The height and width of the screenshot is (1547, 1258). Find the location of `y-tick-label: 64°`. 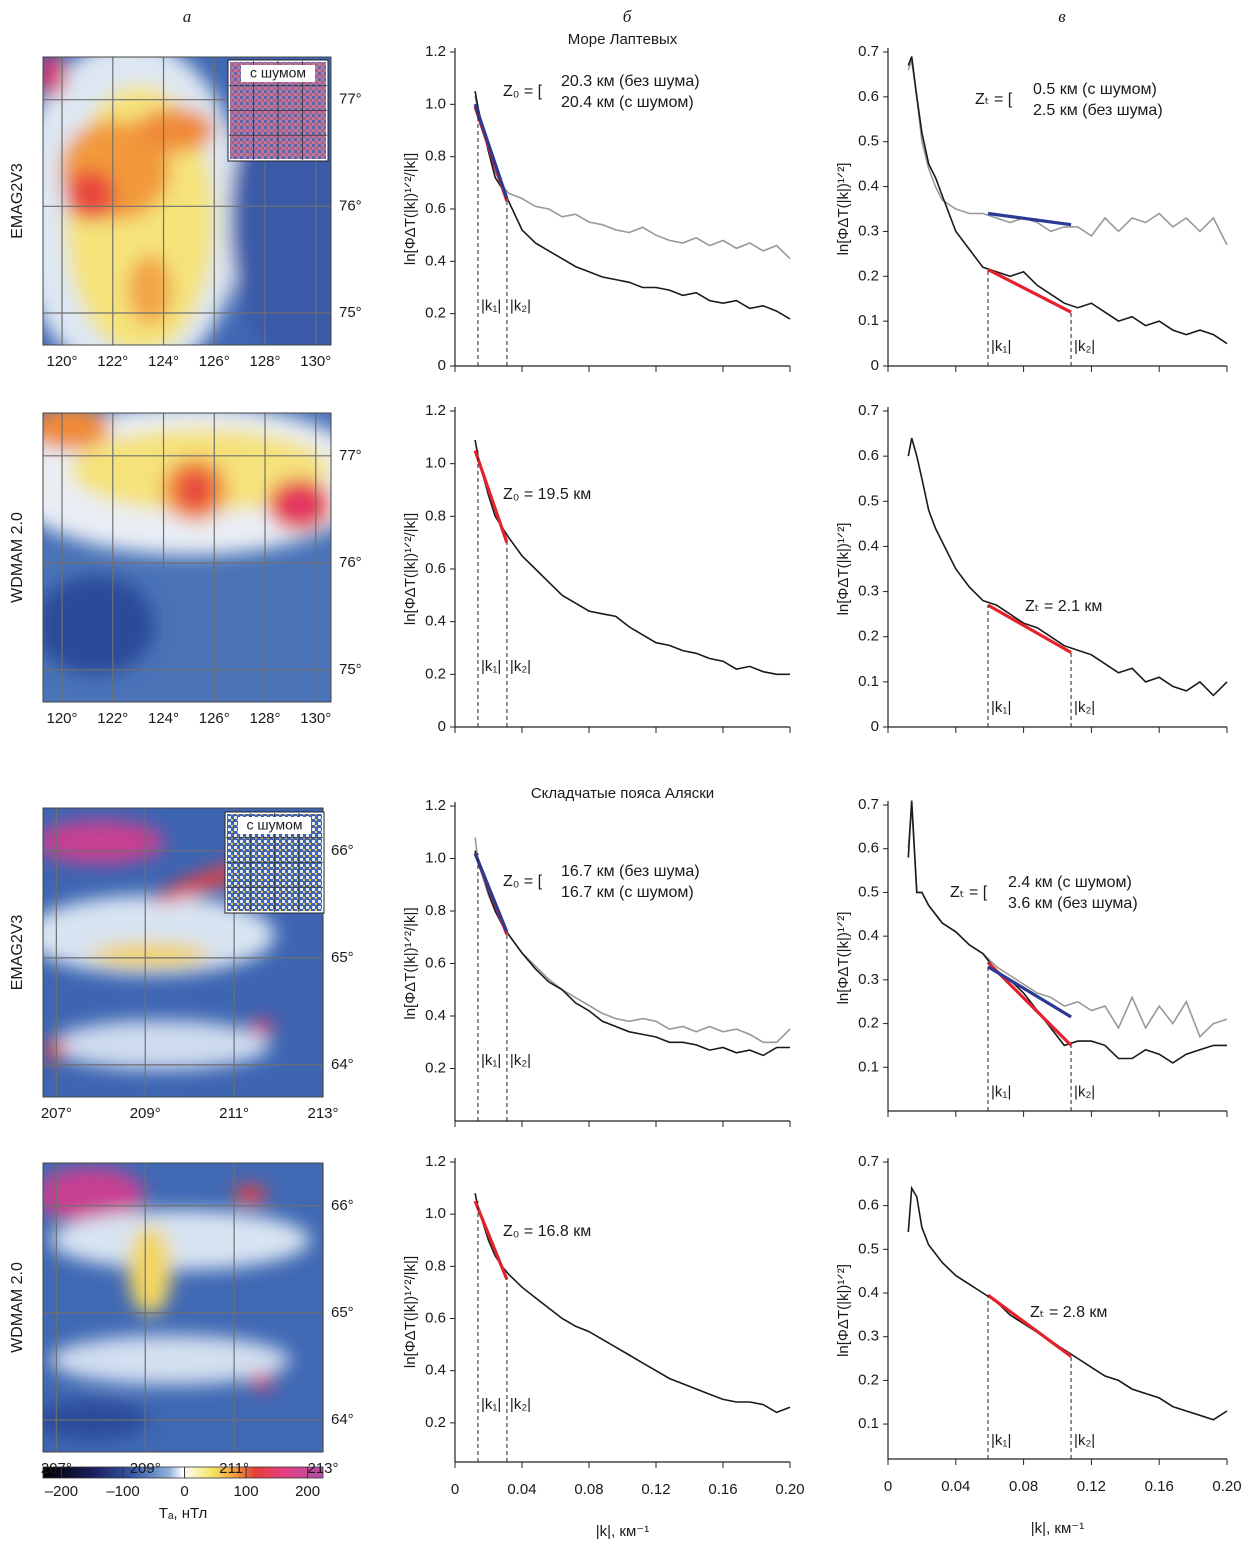

y-tick-label: 64° is located at coordinates (342, 1064).